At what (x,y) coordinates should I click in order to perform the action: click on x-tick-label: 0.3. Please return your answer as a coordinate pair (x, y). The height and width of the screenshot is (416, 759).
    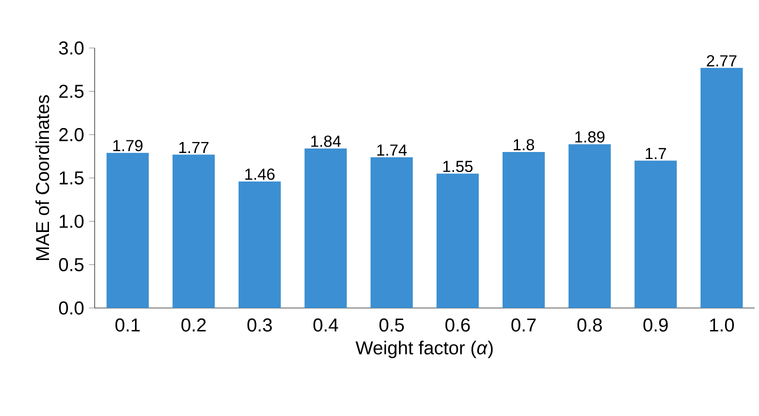
    Looking at the image, I should click on (259, 325).